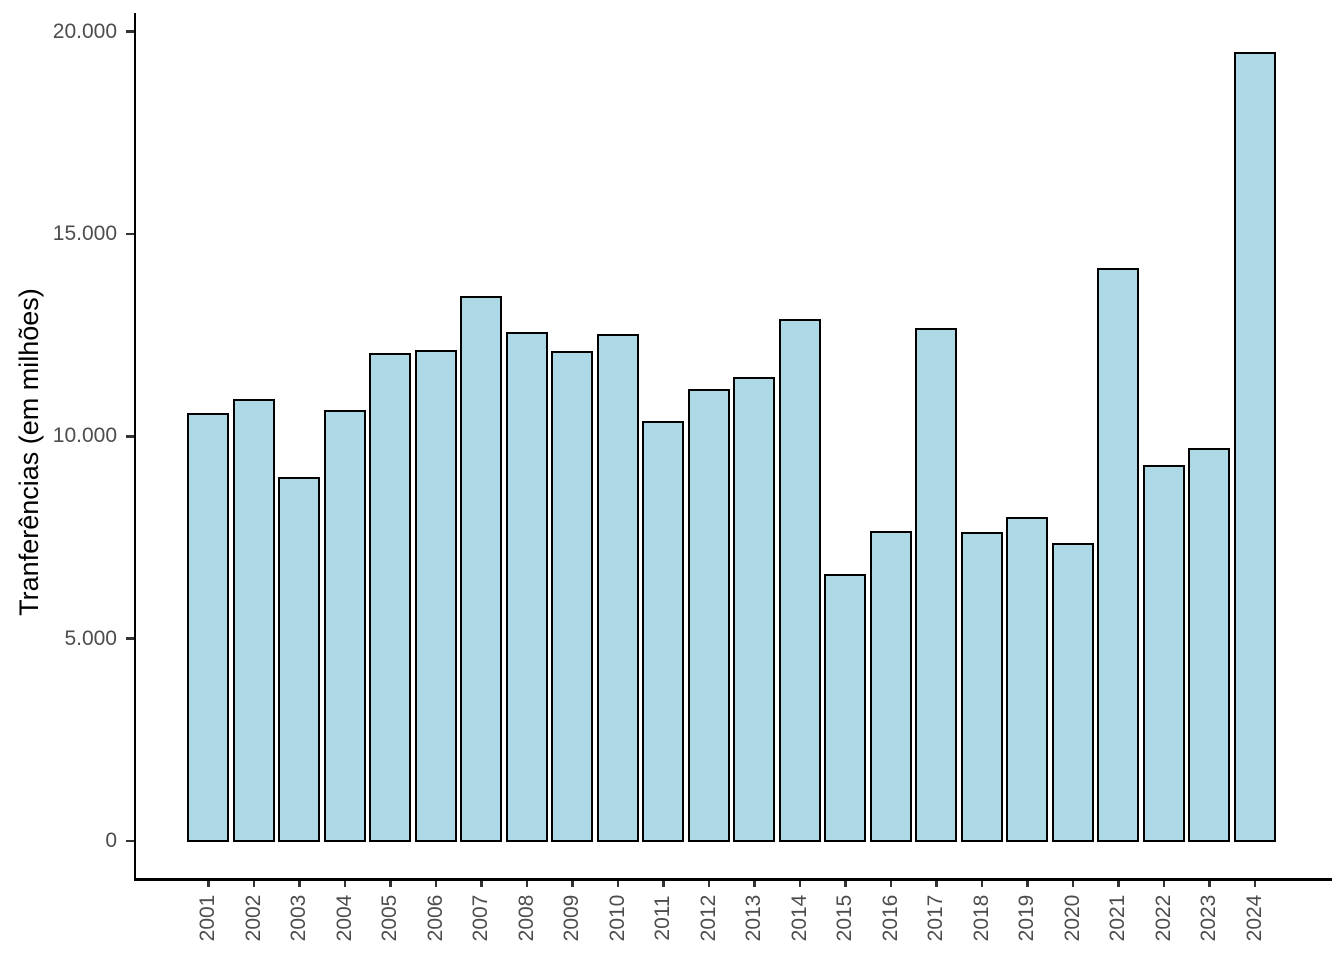 This screenshot has height=960, width=1344. I want to click on x-tick-2002, so click(254, 883).